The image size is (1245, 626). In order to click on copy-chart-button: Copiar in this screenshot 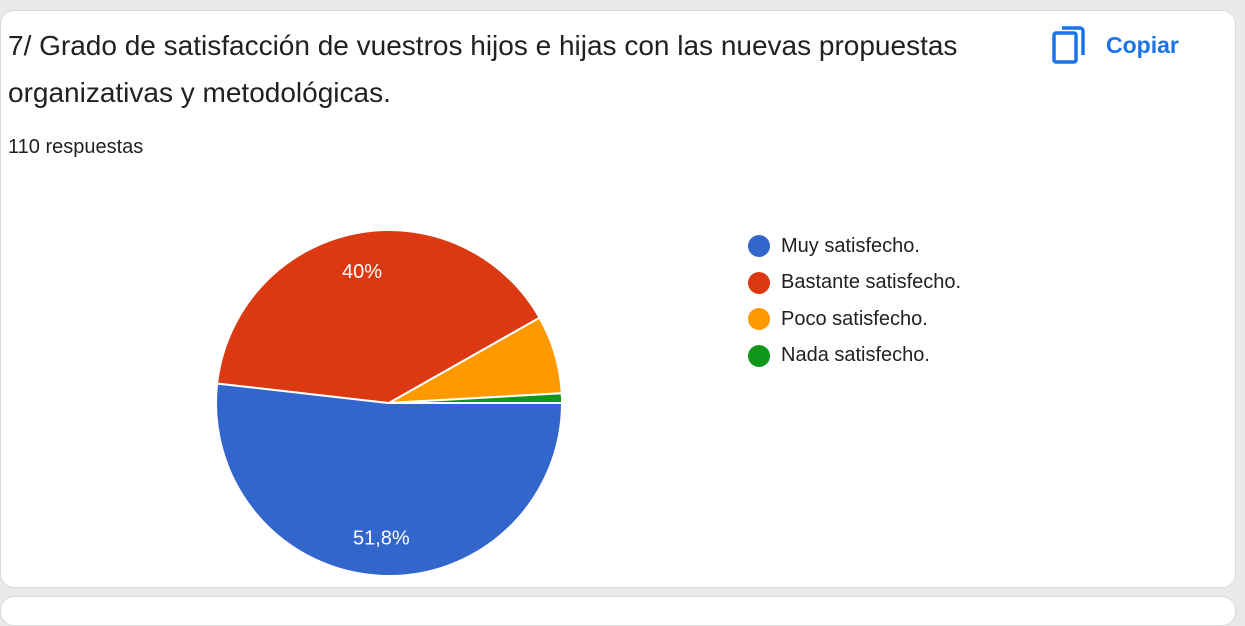, I will do `click(1115, 45)`.